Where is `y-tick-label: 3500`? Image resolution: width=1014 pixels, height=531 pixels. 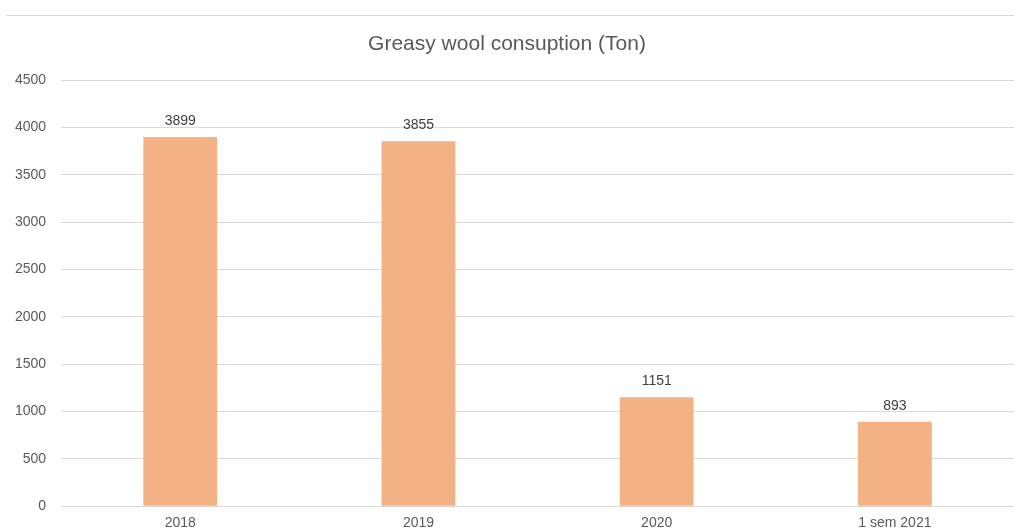 y-tick-label: 3500 is located at coordinates (30, 173).